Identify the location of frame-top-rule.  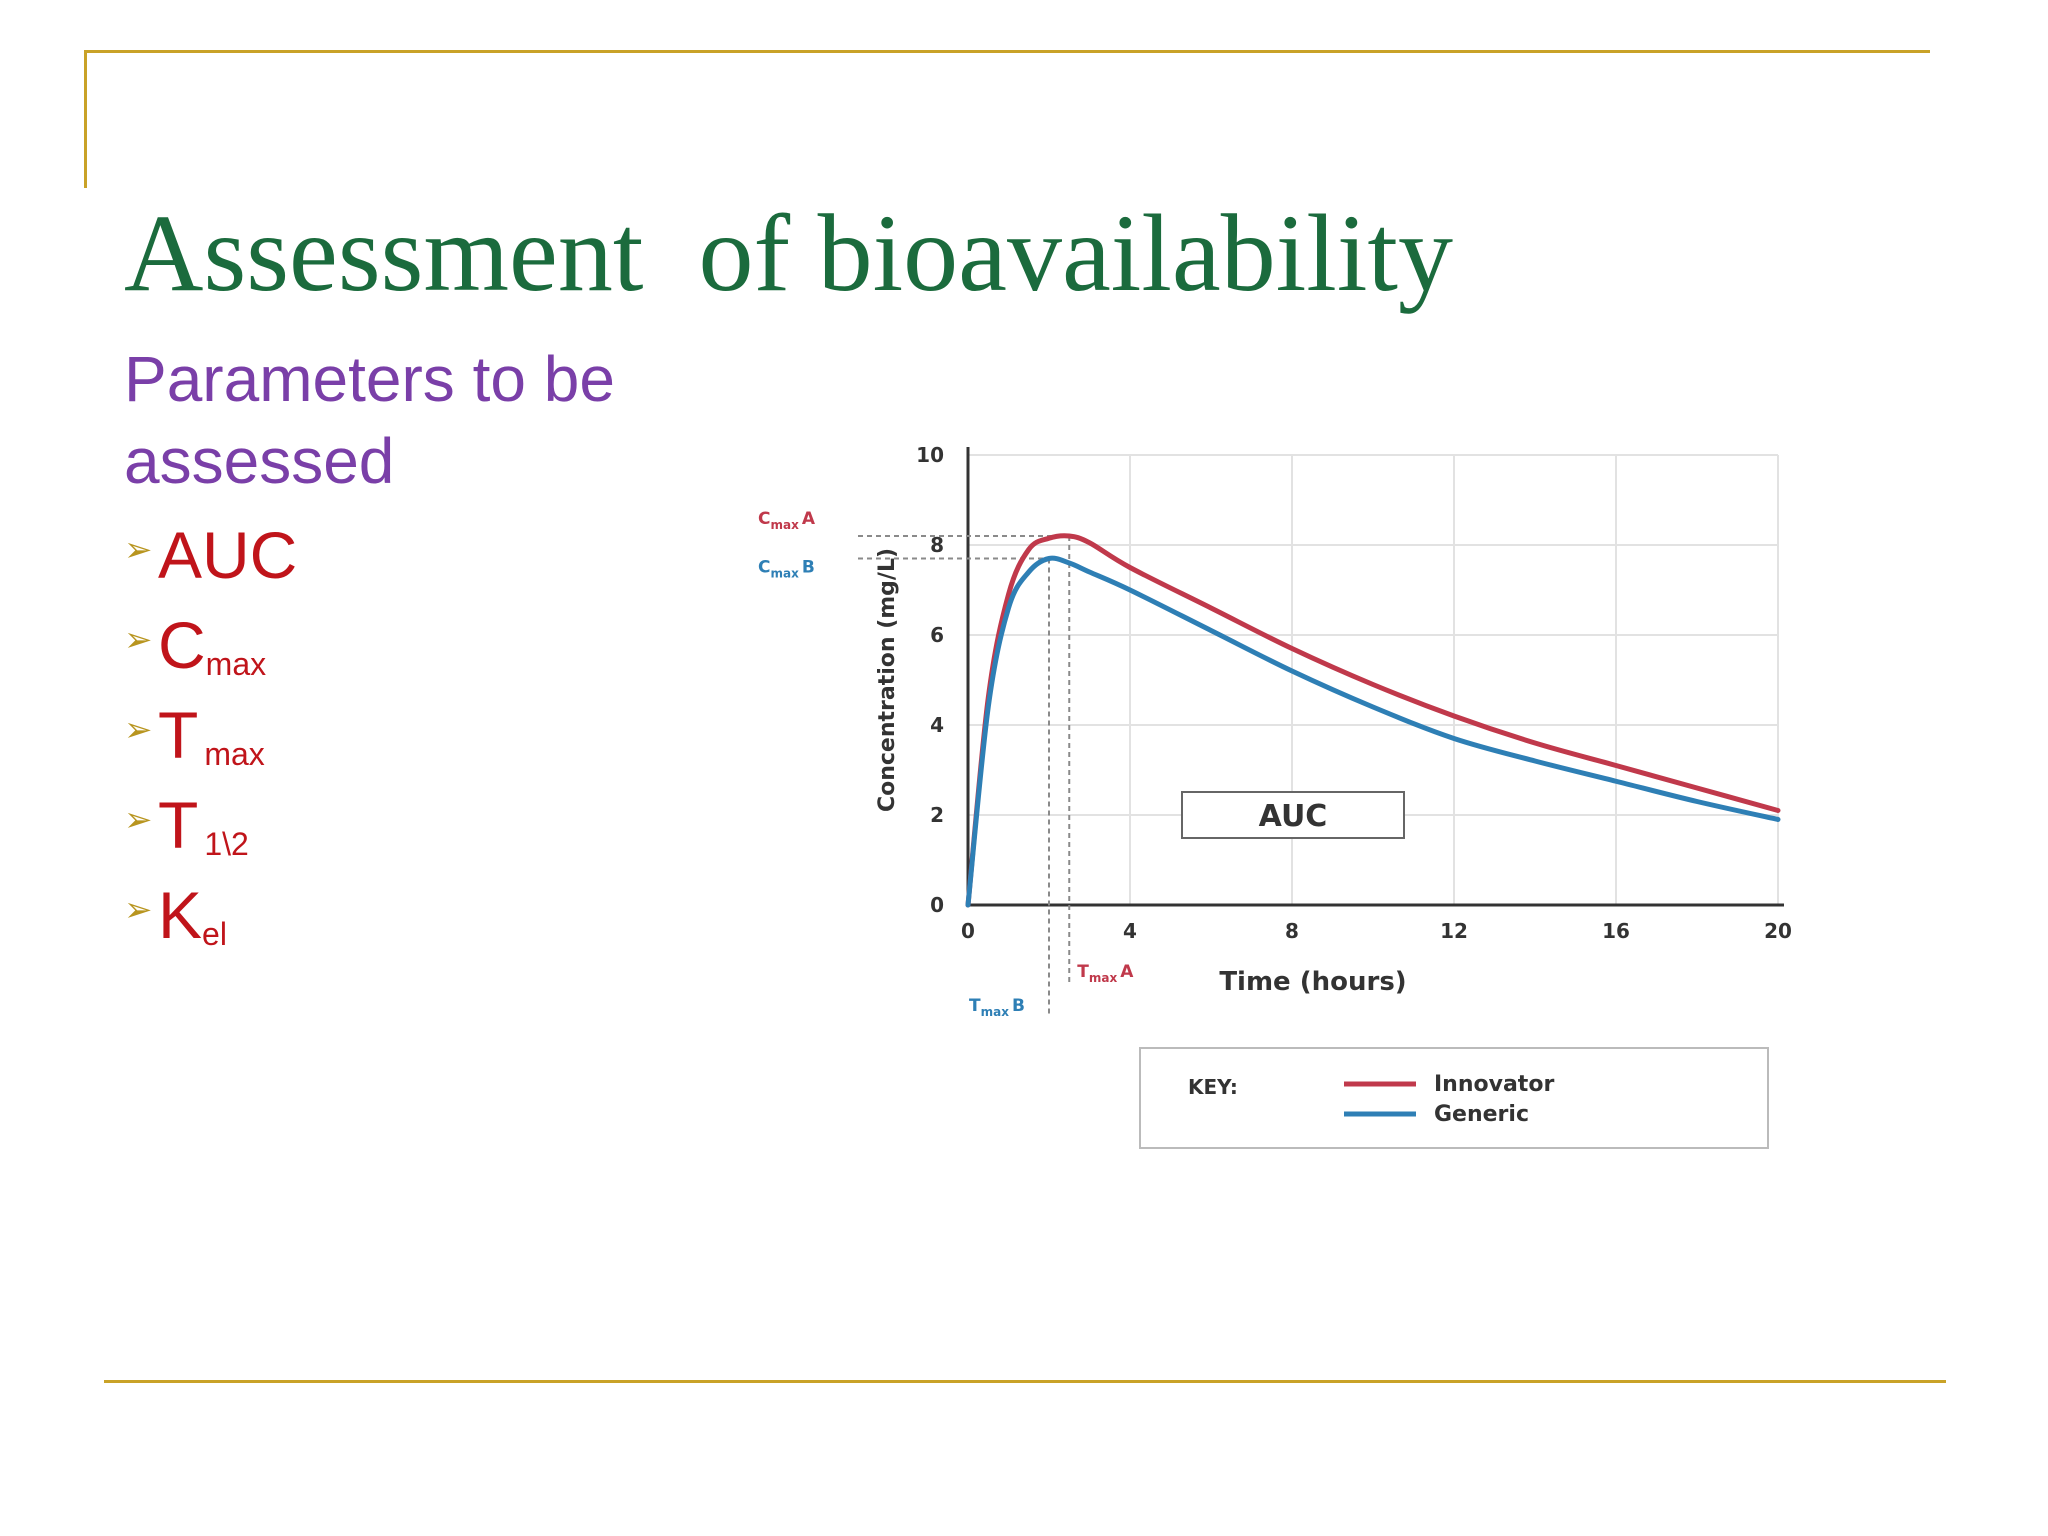
(1007, 51).